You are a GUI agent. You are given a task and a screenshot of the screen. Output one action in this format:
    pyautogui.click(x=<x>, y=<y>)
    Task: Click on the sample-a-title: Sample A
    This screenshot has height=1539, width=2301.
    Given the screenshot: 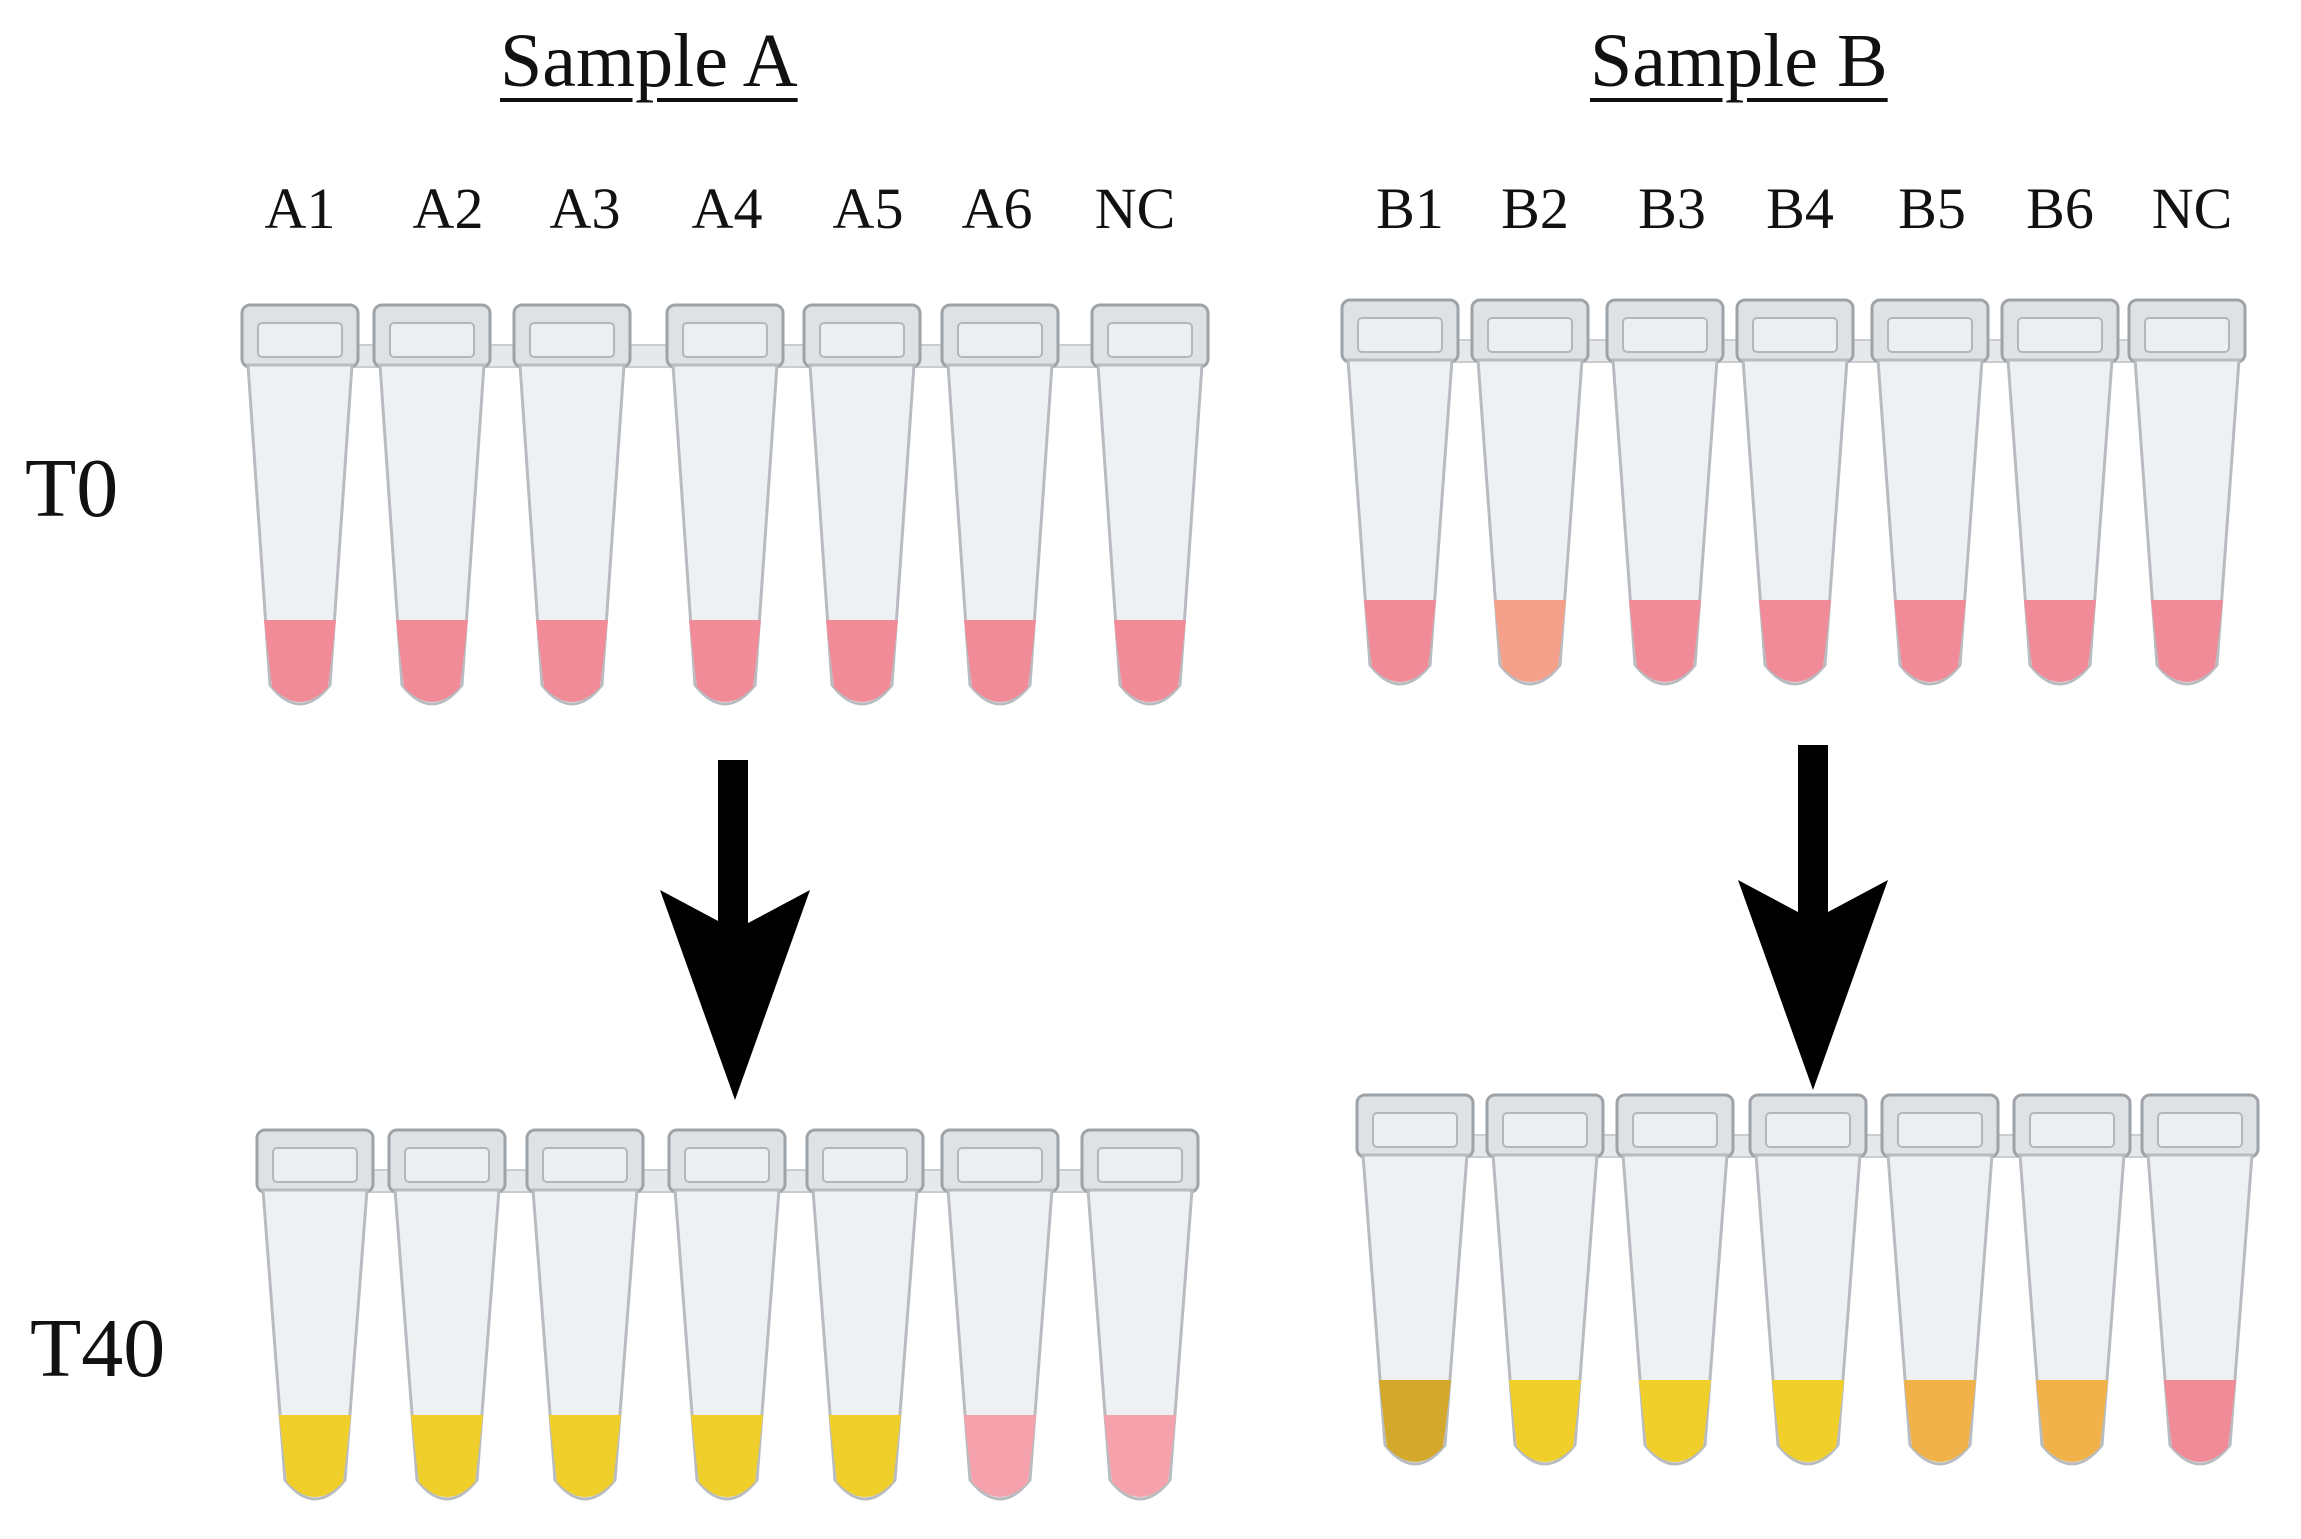 What is the action you would take?
    pyautogui.click(x=649, y=61)
    